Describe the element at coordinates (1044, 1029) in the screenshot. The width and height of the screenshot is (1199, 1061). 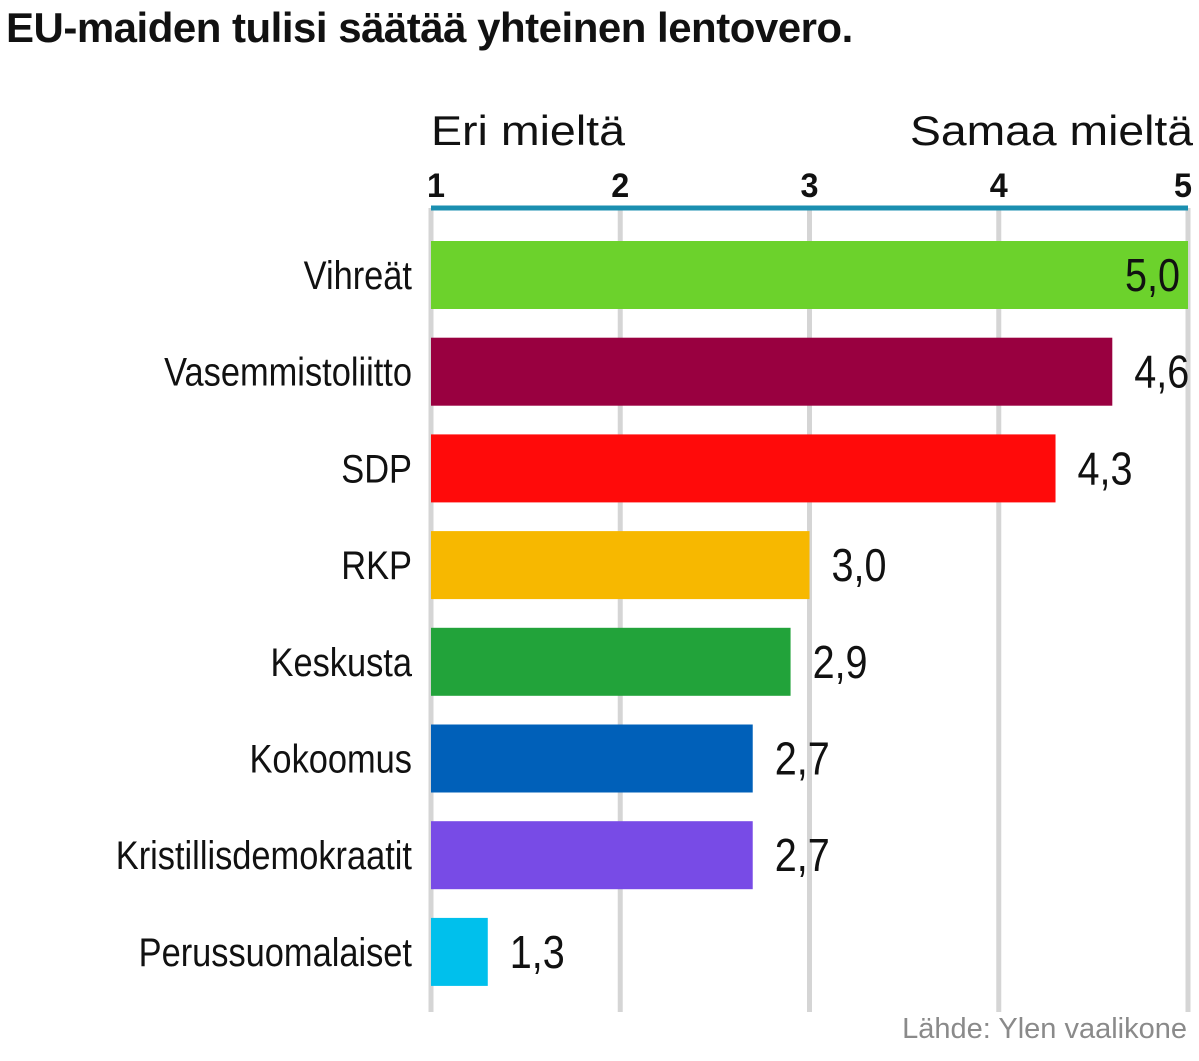
I see `source-note: Lähde: Ylen vaalikone` at that location.